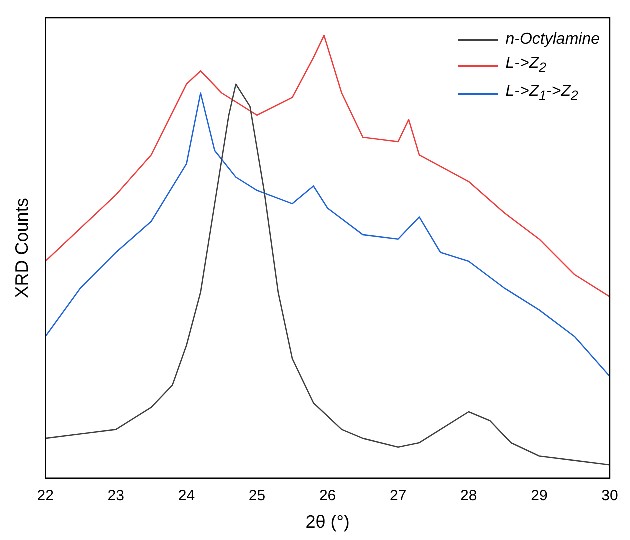 The height and width of the screenshot is (540, 630). Describe the element at coordinates (45, 496) in the screenshot. I see `x-tick-label: 22` at that location.